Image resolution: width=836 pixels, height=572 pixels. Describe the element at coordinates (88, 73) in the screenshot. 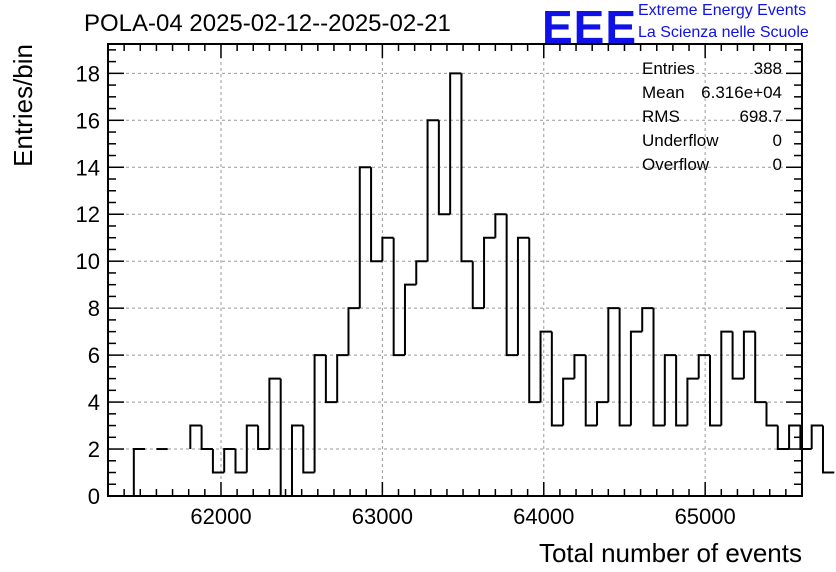

I see `y-tick-label: 18` at that location.